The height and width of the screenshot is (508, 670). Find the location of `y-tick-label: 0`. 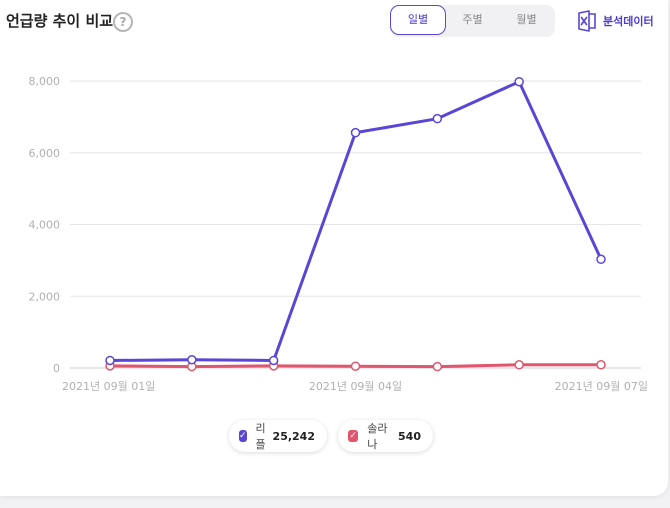

y-tick-label: 0 is located at coordinates (56, 368).